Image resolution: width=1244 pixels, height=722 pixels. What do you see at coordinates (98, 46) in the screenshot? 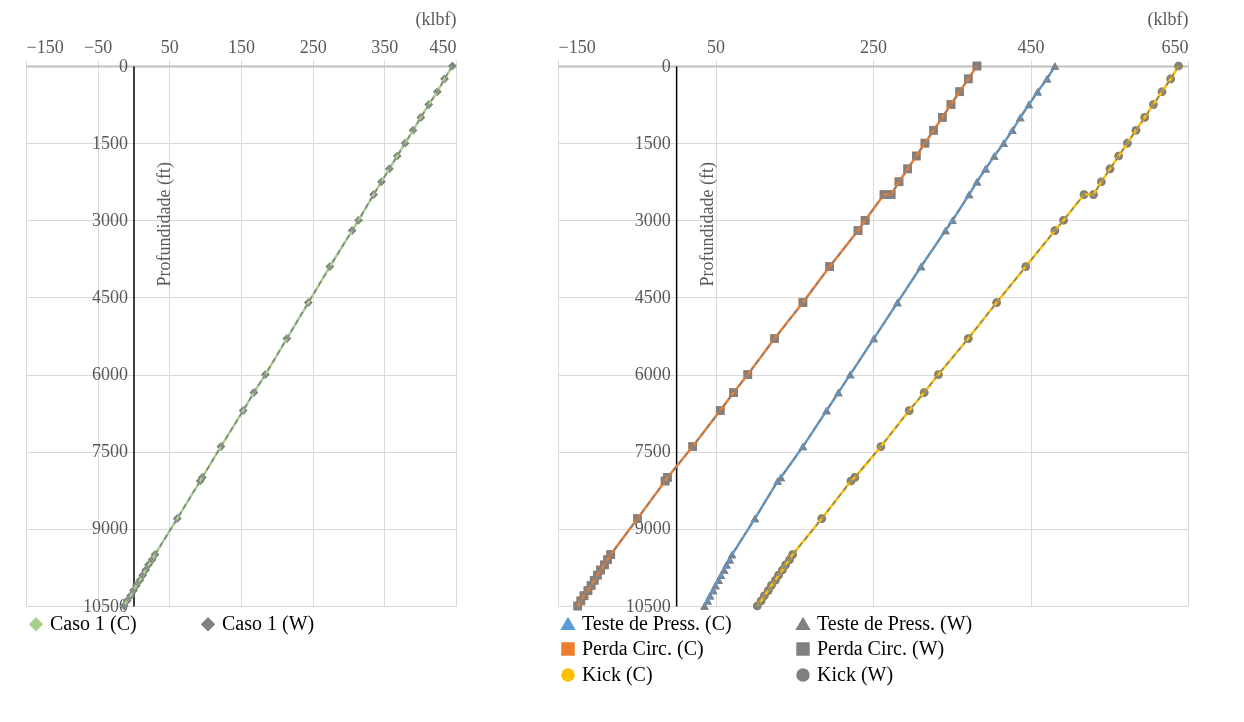
I see `x-tick-label: −50` at bounding box center [98, 46].